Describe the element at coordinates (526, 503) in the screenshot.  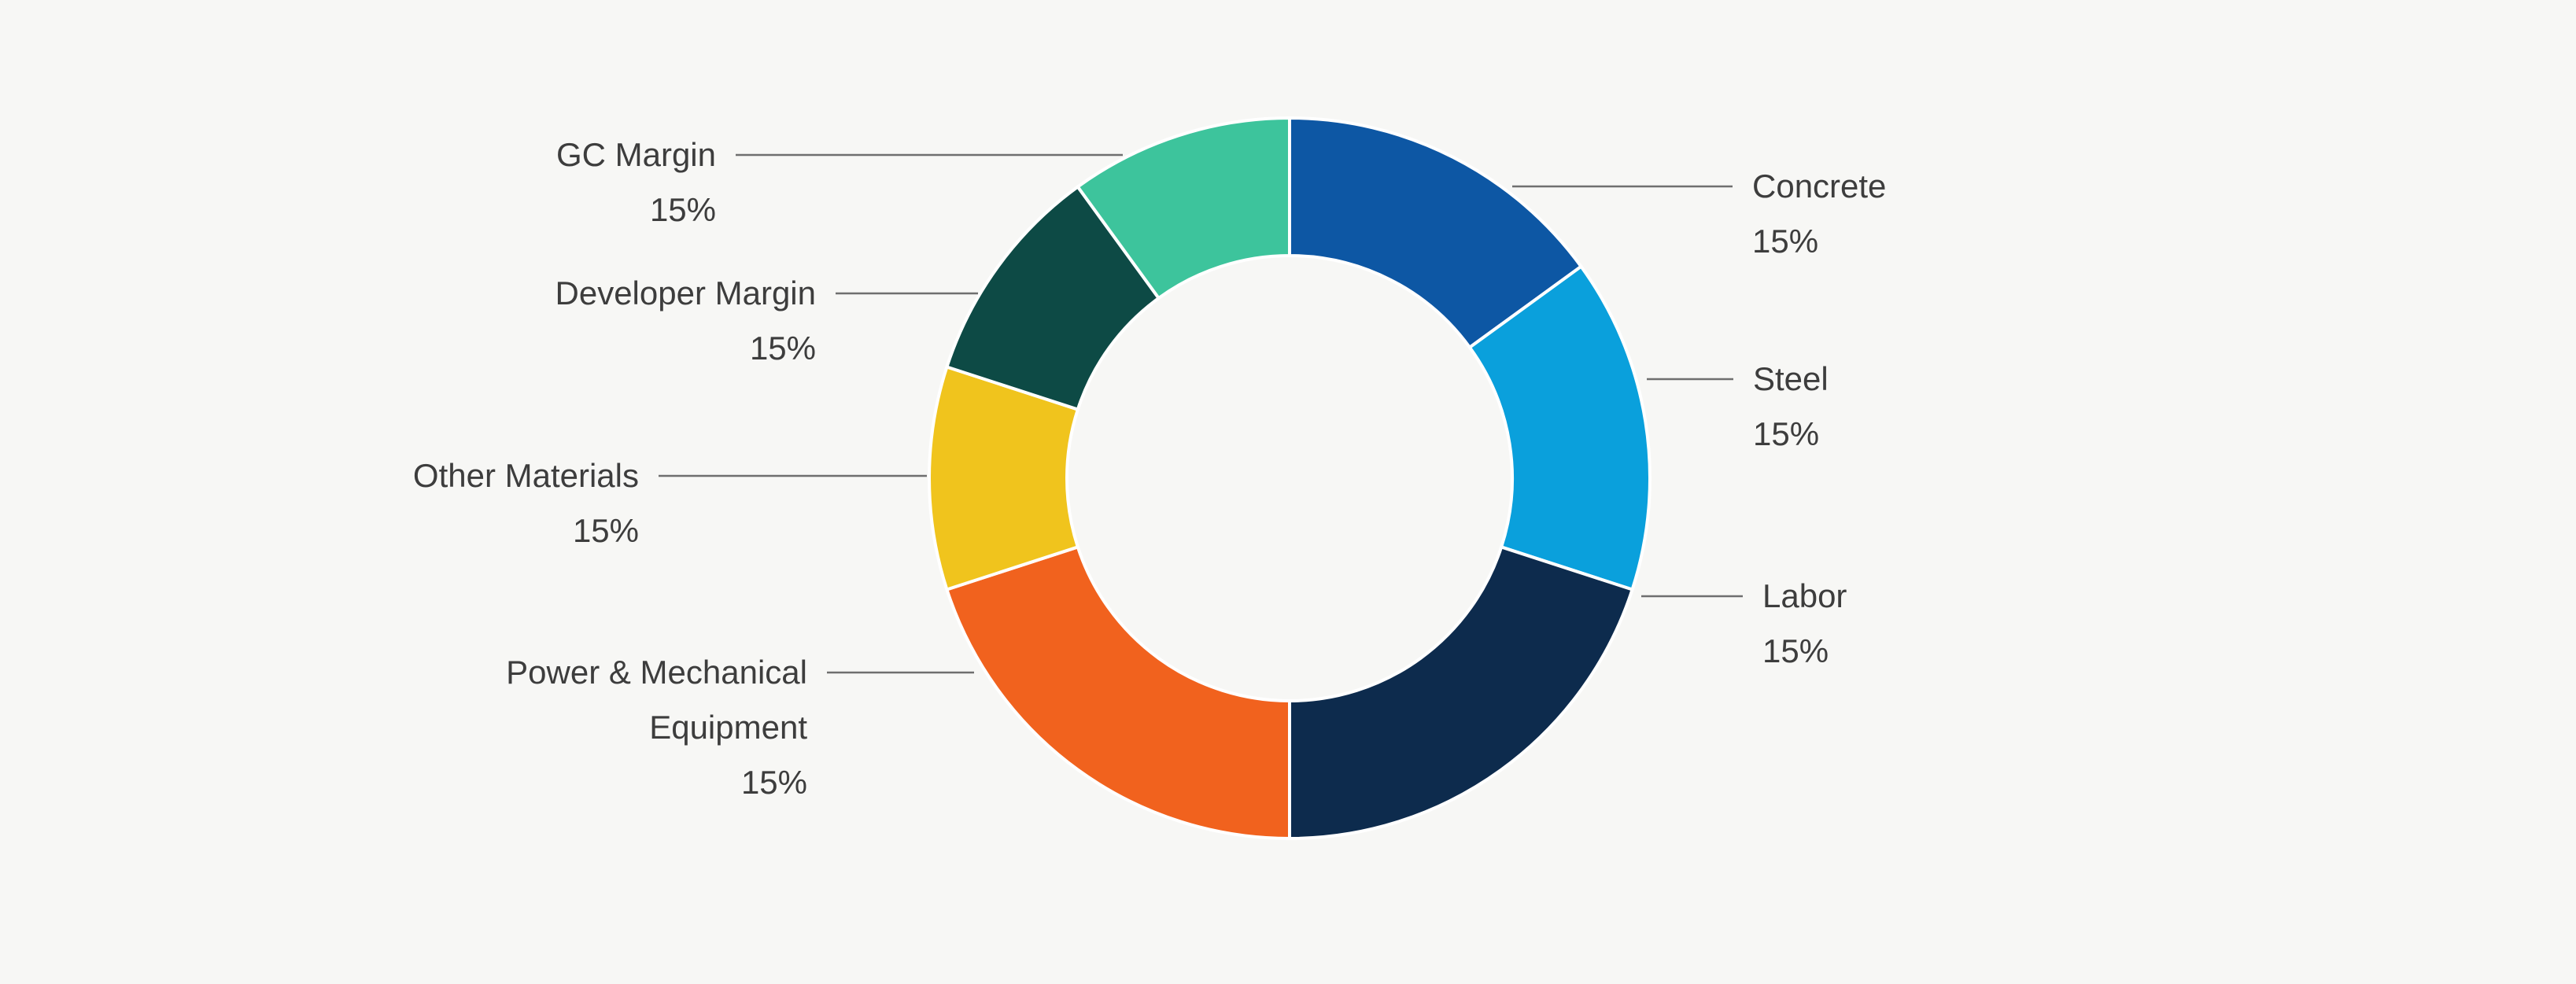
I see `callout-label-other-materials: Other Materials 15%` at that location.